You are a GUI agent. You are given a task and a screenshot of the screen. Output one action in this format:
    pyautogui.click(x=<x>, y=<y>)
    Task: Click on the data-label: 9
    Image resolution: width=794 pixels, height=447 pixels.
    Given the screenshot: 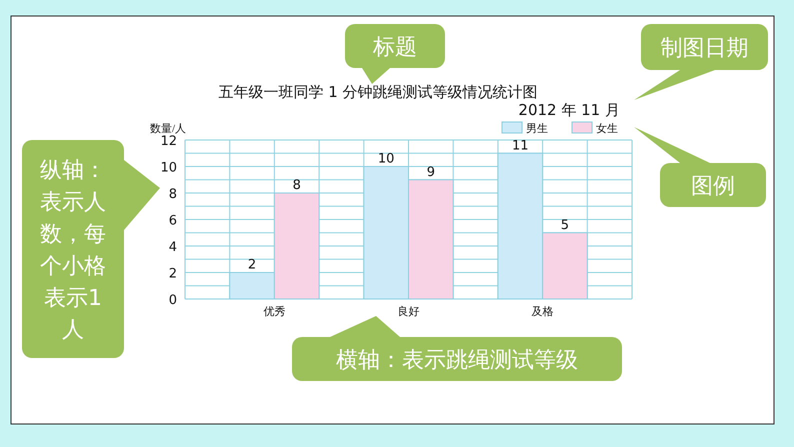 What is the action you would take?
    pyautogui.click(x=430, y=172)
    